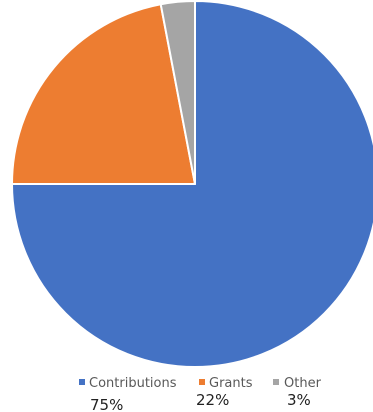  What do you see at coordinates (177, 92) in the screenshot?
I see `pie-slice-other` at bounding box center [177, 92].